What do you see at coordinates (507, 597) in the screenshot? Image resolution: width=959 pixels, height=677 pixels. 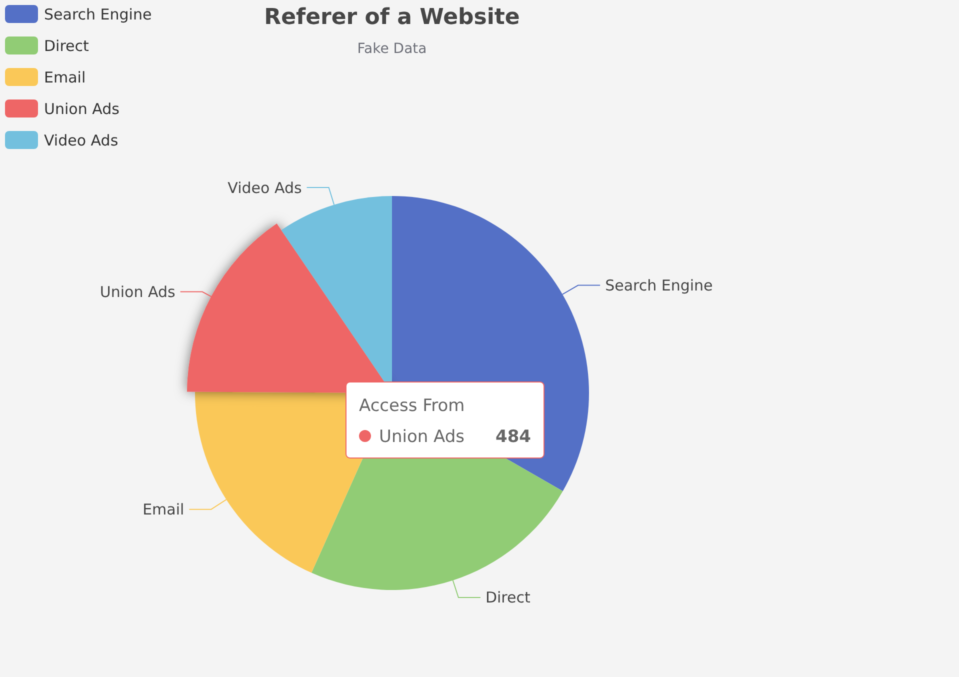 I see `slice-label: Direct` at bounding box center [507, 597].